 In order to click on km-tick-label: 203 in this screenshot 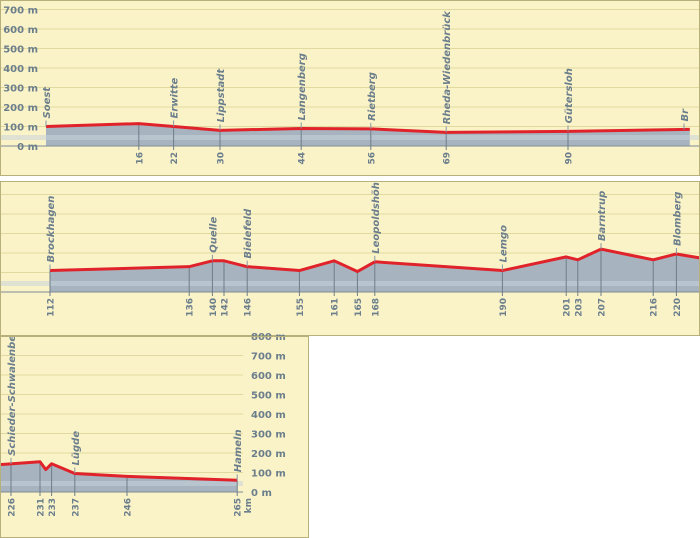, I will do `click(579, 307)`.